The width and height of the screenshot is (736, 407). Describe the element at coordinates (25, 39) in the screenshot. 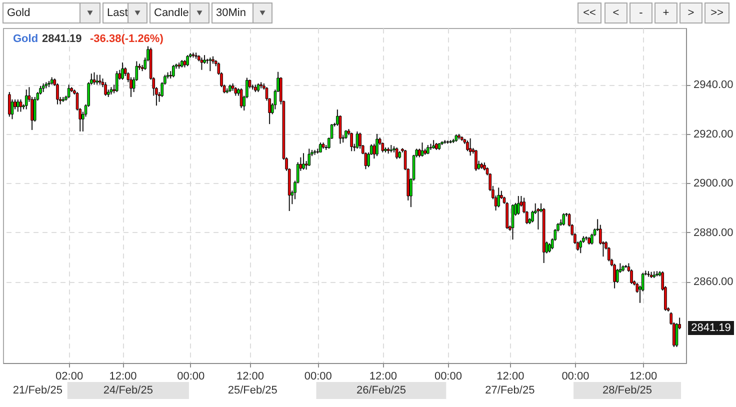

I see `chart-title: Gold` at that location.